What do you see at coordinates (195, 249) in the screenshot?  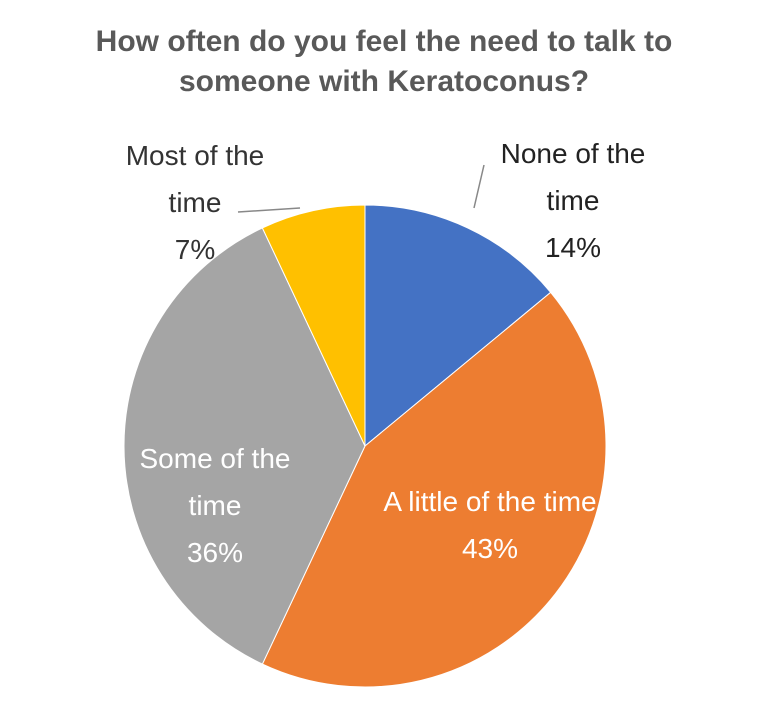 I see `value-label: 7%` at bounding box center [195, 249].